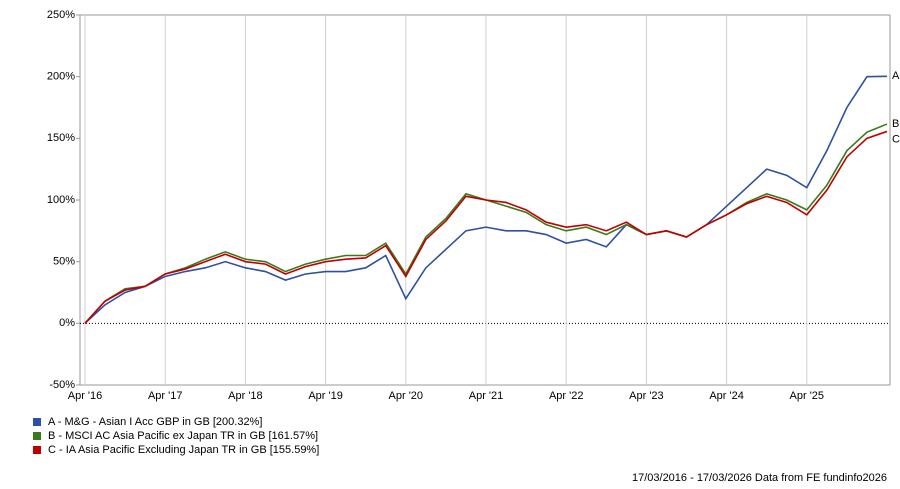 Image resolution: width=900 pixels, height=489 pixels. What do you see at coordinates (85, 396) in the screenshot?
I see `x-tick-label: Apr '16` at bounding box center [85, 396].